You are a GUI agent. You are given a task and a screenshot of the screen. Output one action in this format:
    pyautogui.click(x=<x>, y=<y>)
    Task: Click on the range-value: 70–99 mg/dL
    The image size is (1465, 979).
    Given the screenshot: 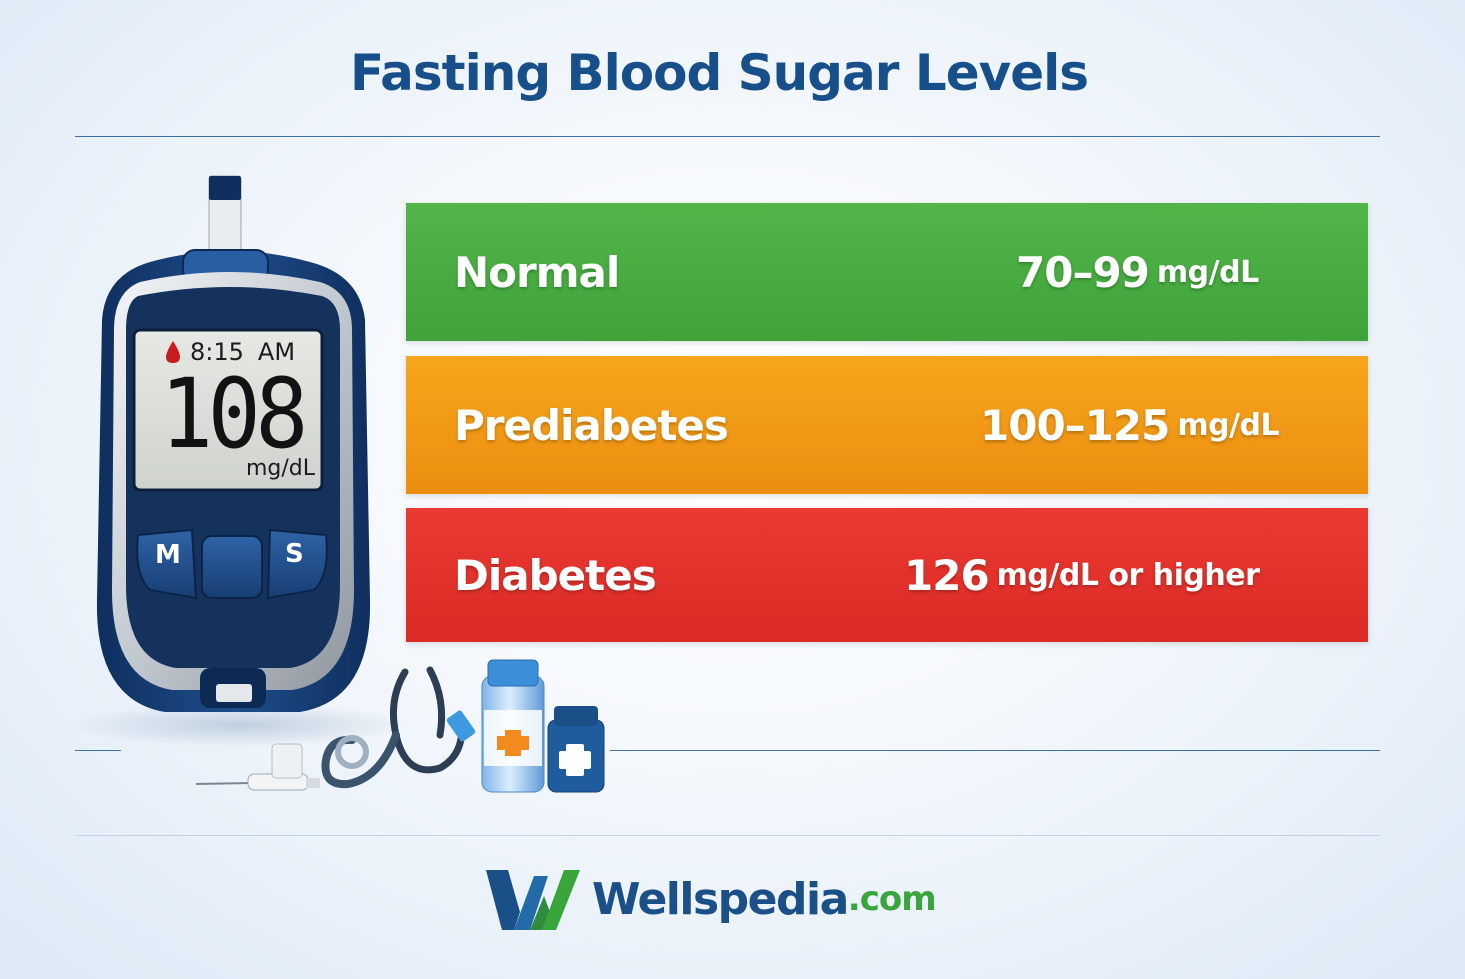 What is the action you would take?
    pyautogui.click(x=1137, y=272)
    